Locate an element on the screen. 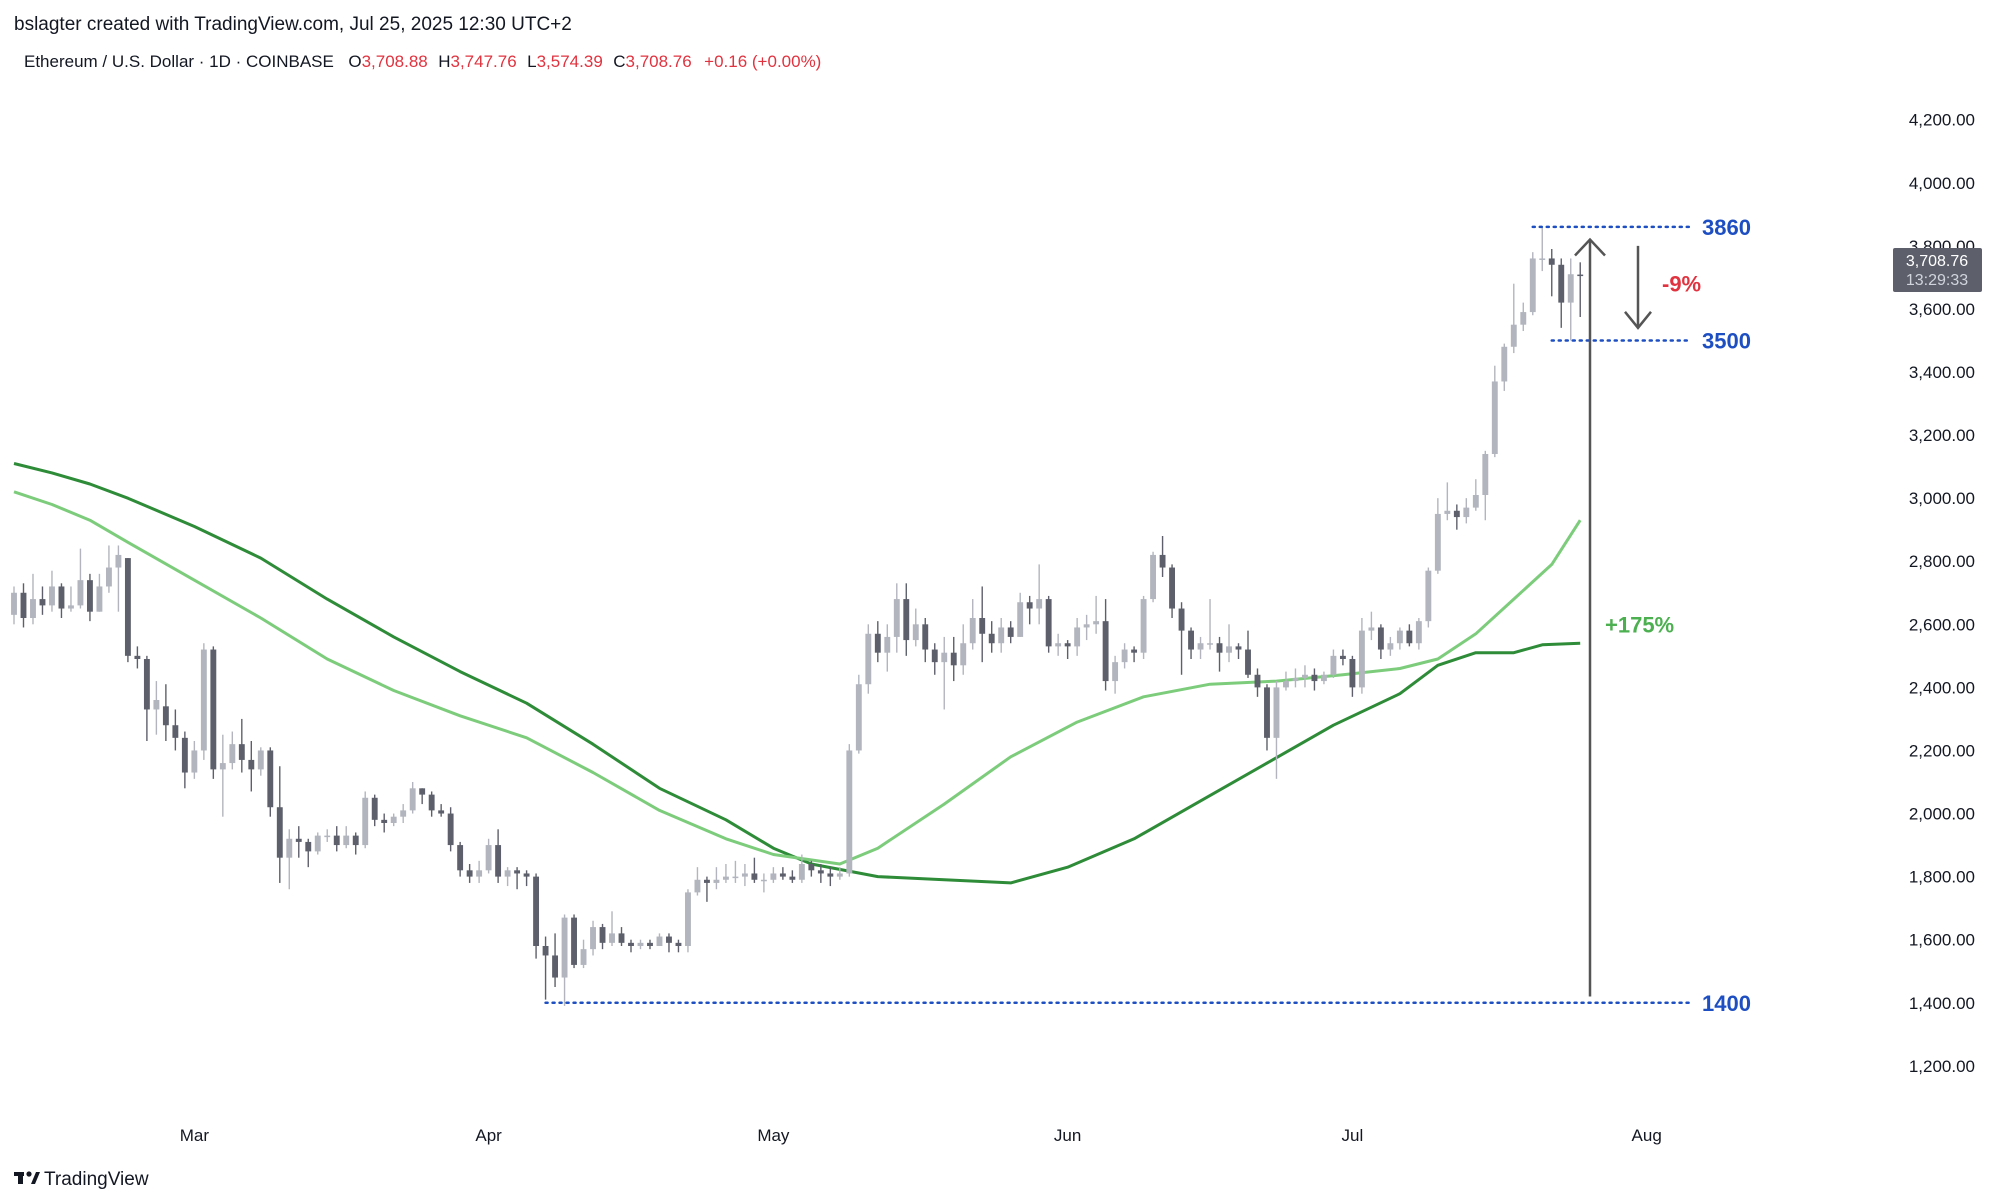 Image resolution: width=2000 pixels, height=1202 pixels. price-tag-price: 3,708.76 is located at coordinates (1937, 261).